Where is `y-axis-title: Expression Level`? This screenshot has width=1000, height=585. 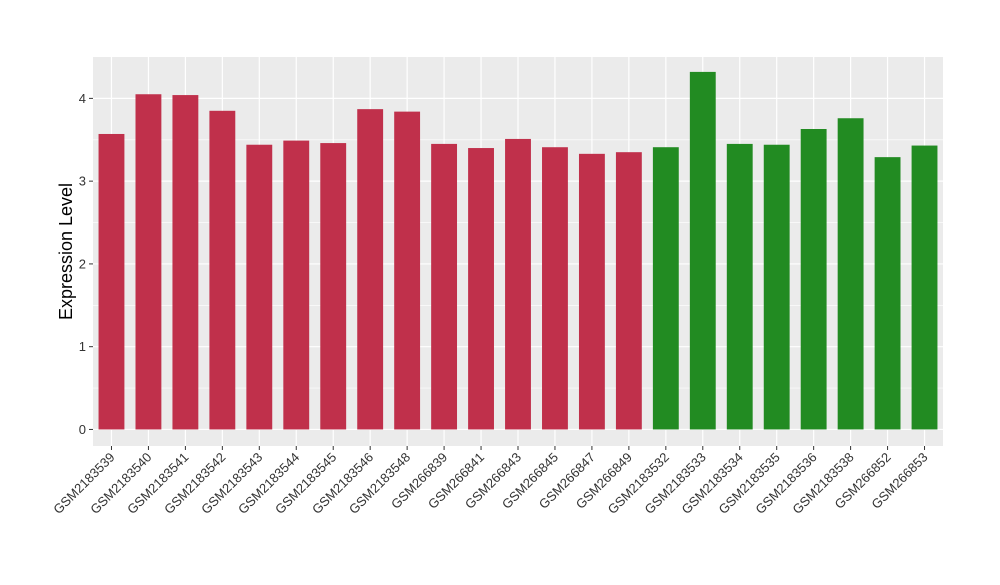 y-axis-title: Expression Level is located at coordinates (66, 251).